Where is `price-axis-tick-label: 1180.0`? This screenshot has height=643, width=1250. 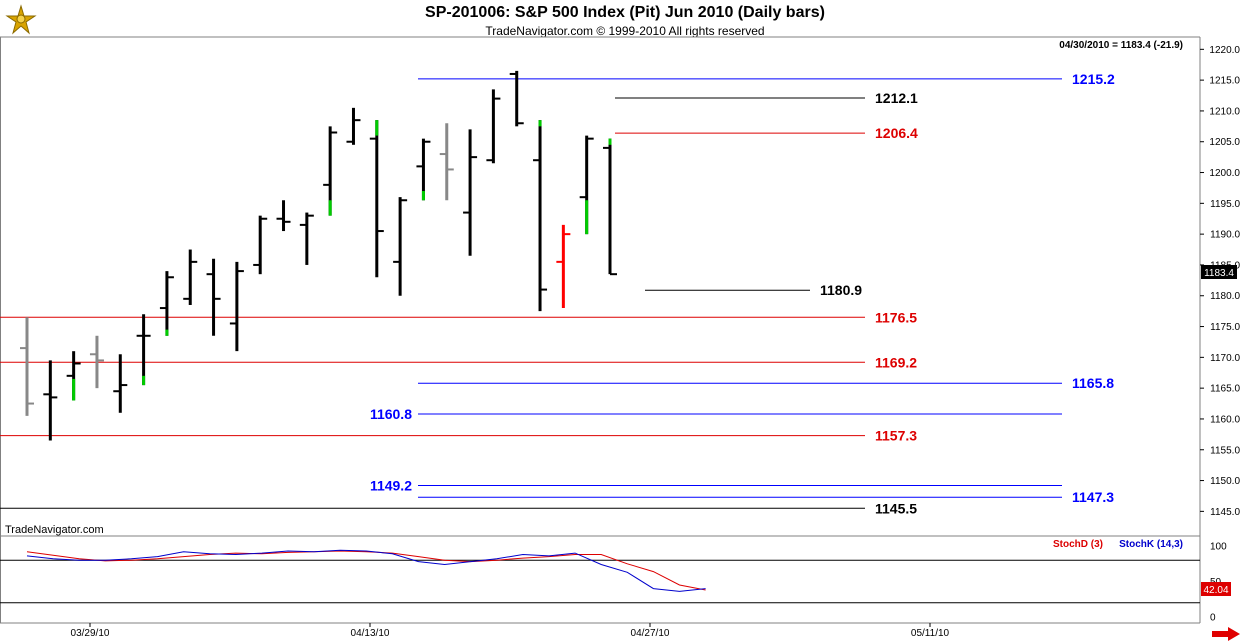
price-axis-tick-label: 1180.0 is located at coordinates (1225, 296).